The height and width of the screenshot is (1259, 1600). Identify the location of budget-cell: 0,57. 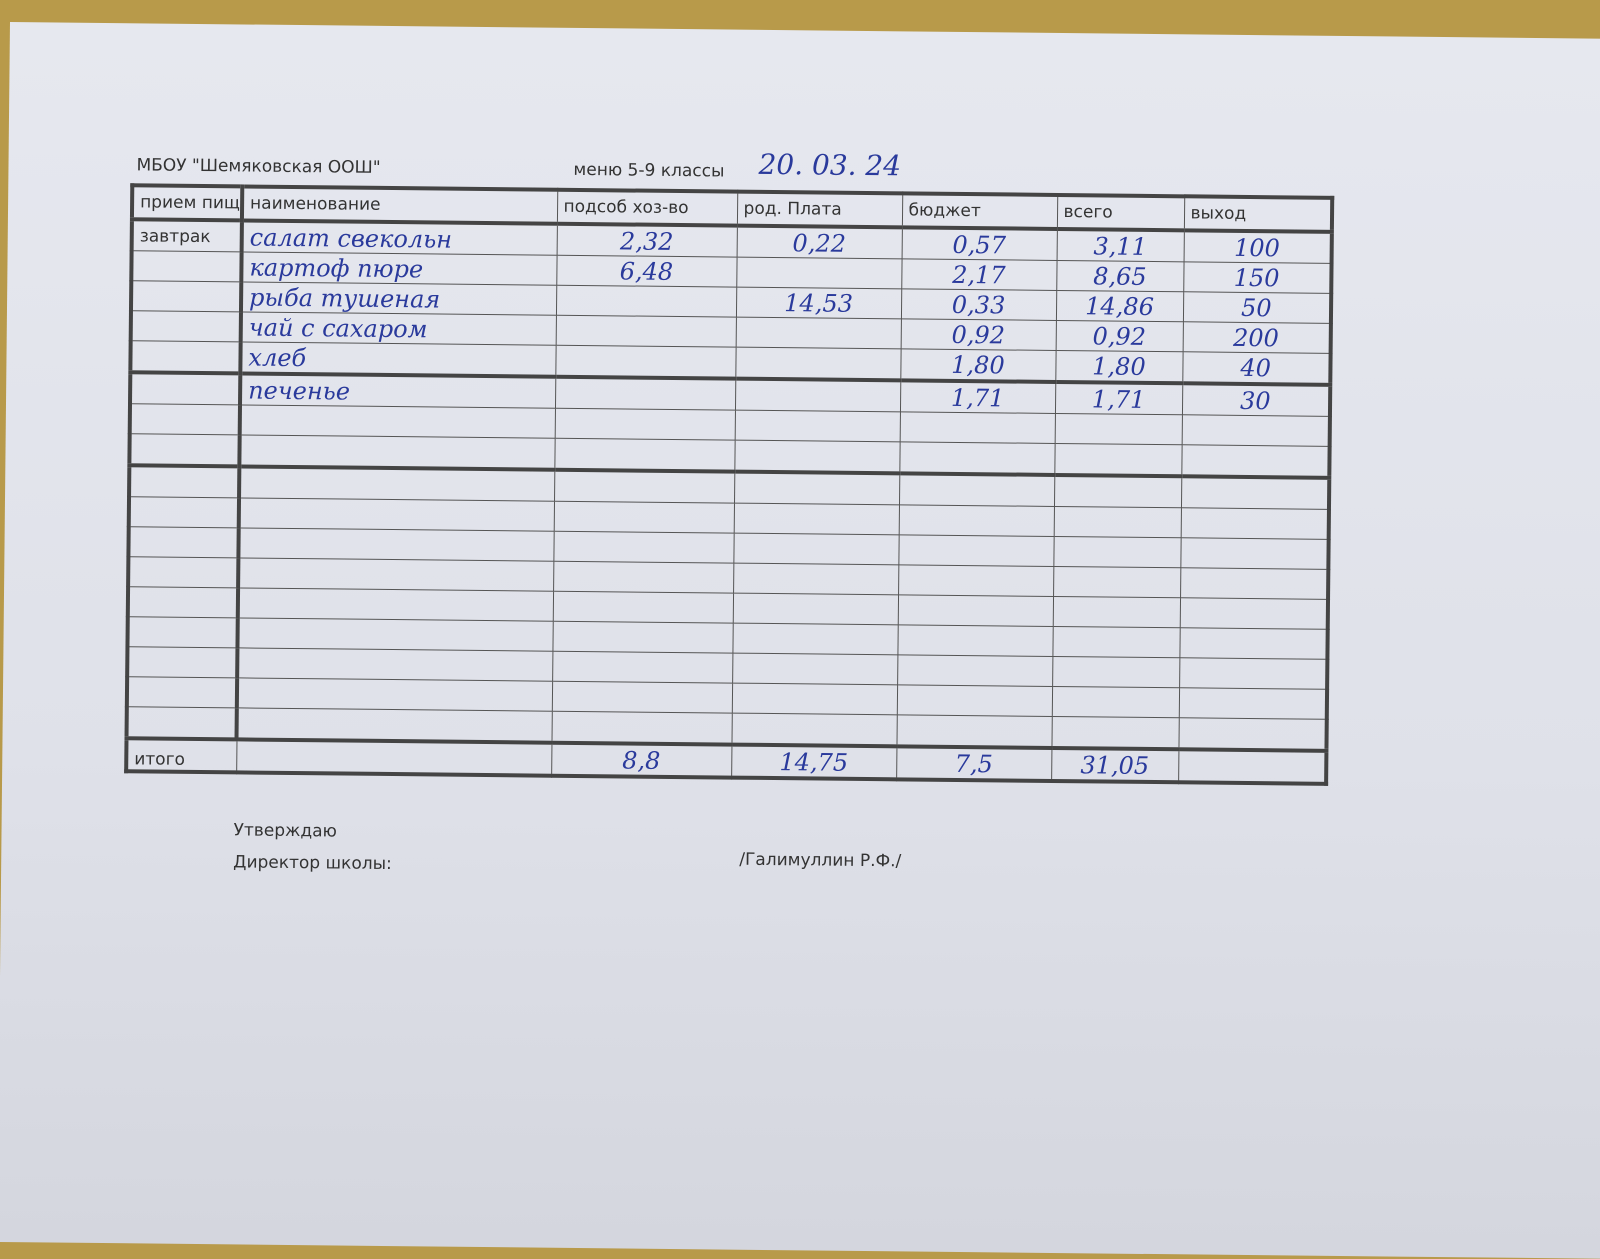
(979, 244).